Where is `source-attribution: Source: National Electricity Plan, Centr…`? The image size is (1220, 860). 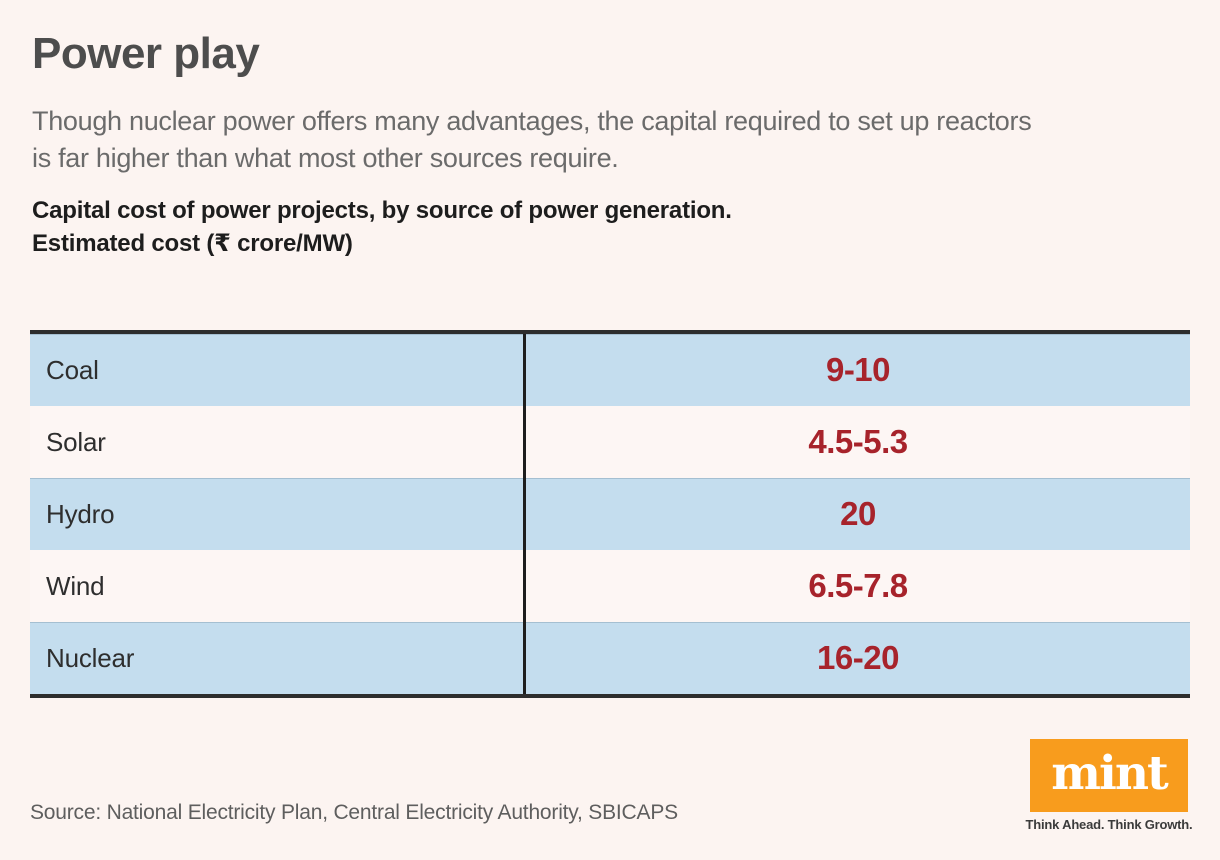 source-attribution: Source: National Electricity Plan, Centr… is located at coordinates (354, 812).